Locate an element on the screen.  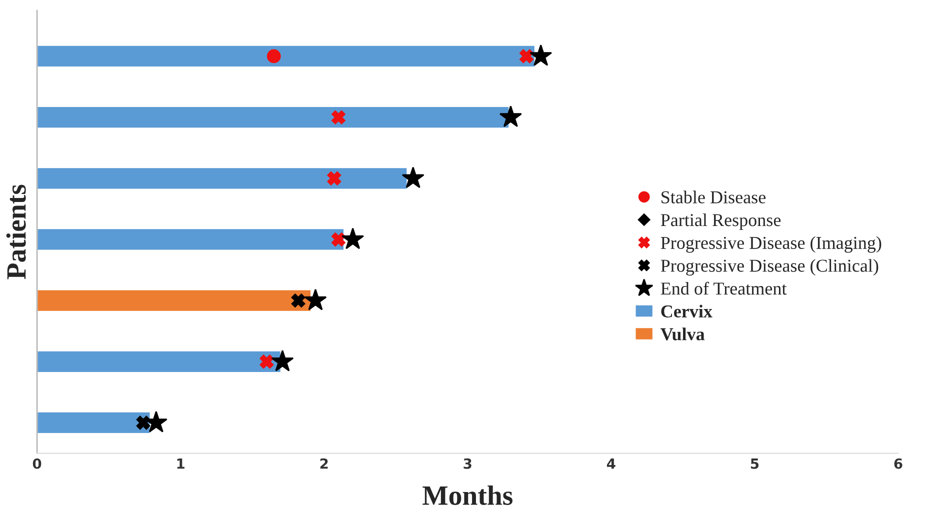
legend-label: Stable Disease is located at coordinates (714, 197).